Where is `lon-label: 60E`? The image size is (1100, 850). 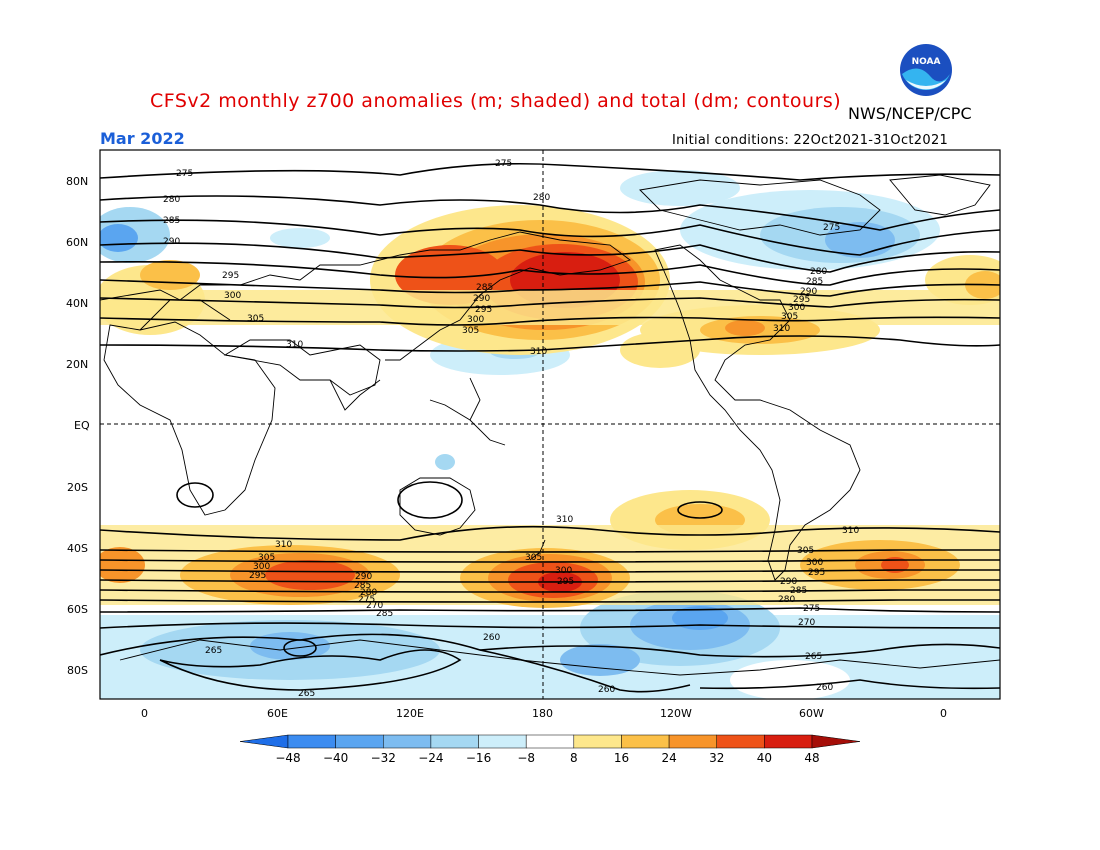 lon-label: 60E is located at coordinates (277, 713).